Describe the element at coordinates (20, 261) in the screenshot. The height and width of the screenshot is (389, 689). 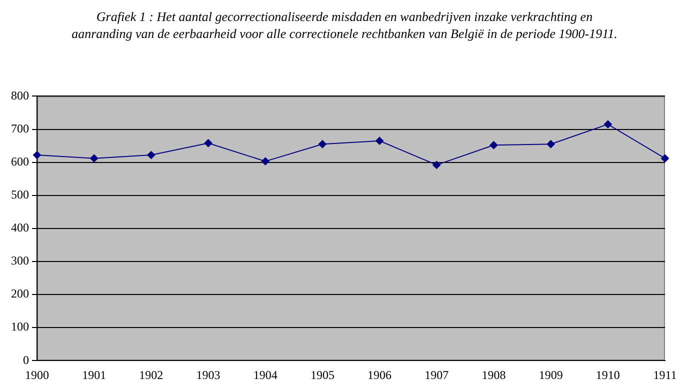
I see `y-tick-label: 300` at that location.